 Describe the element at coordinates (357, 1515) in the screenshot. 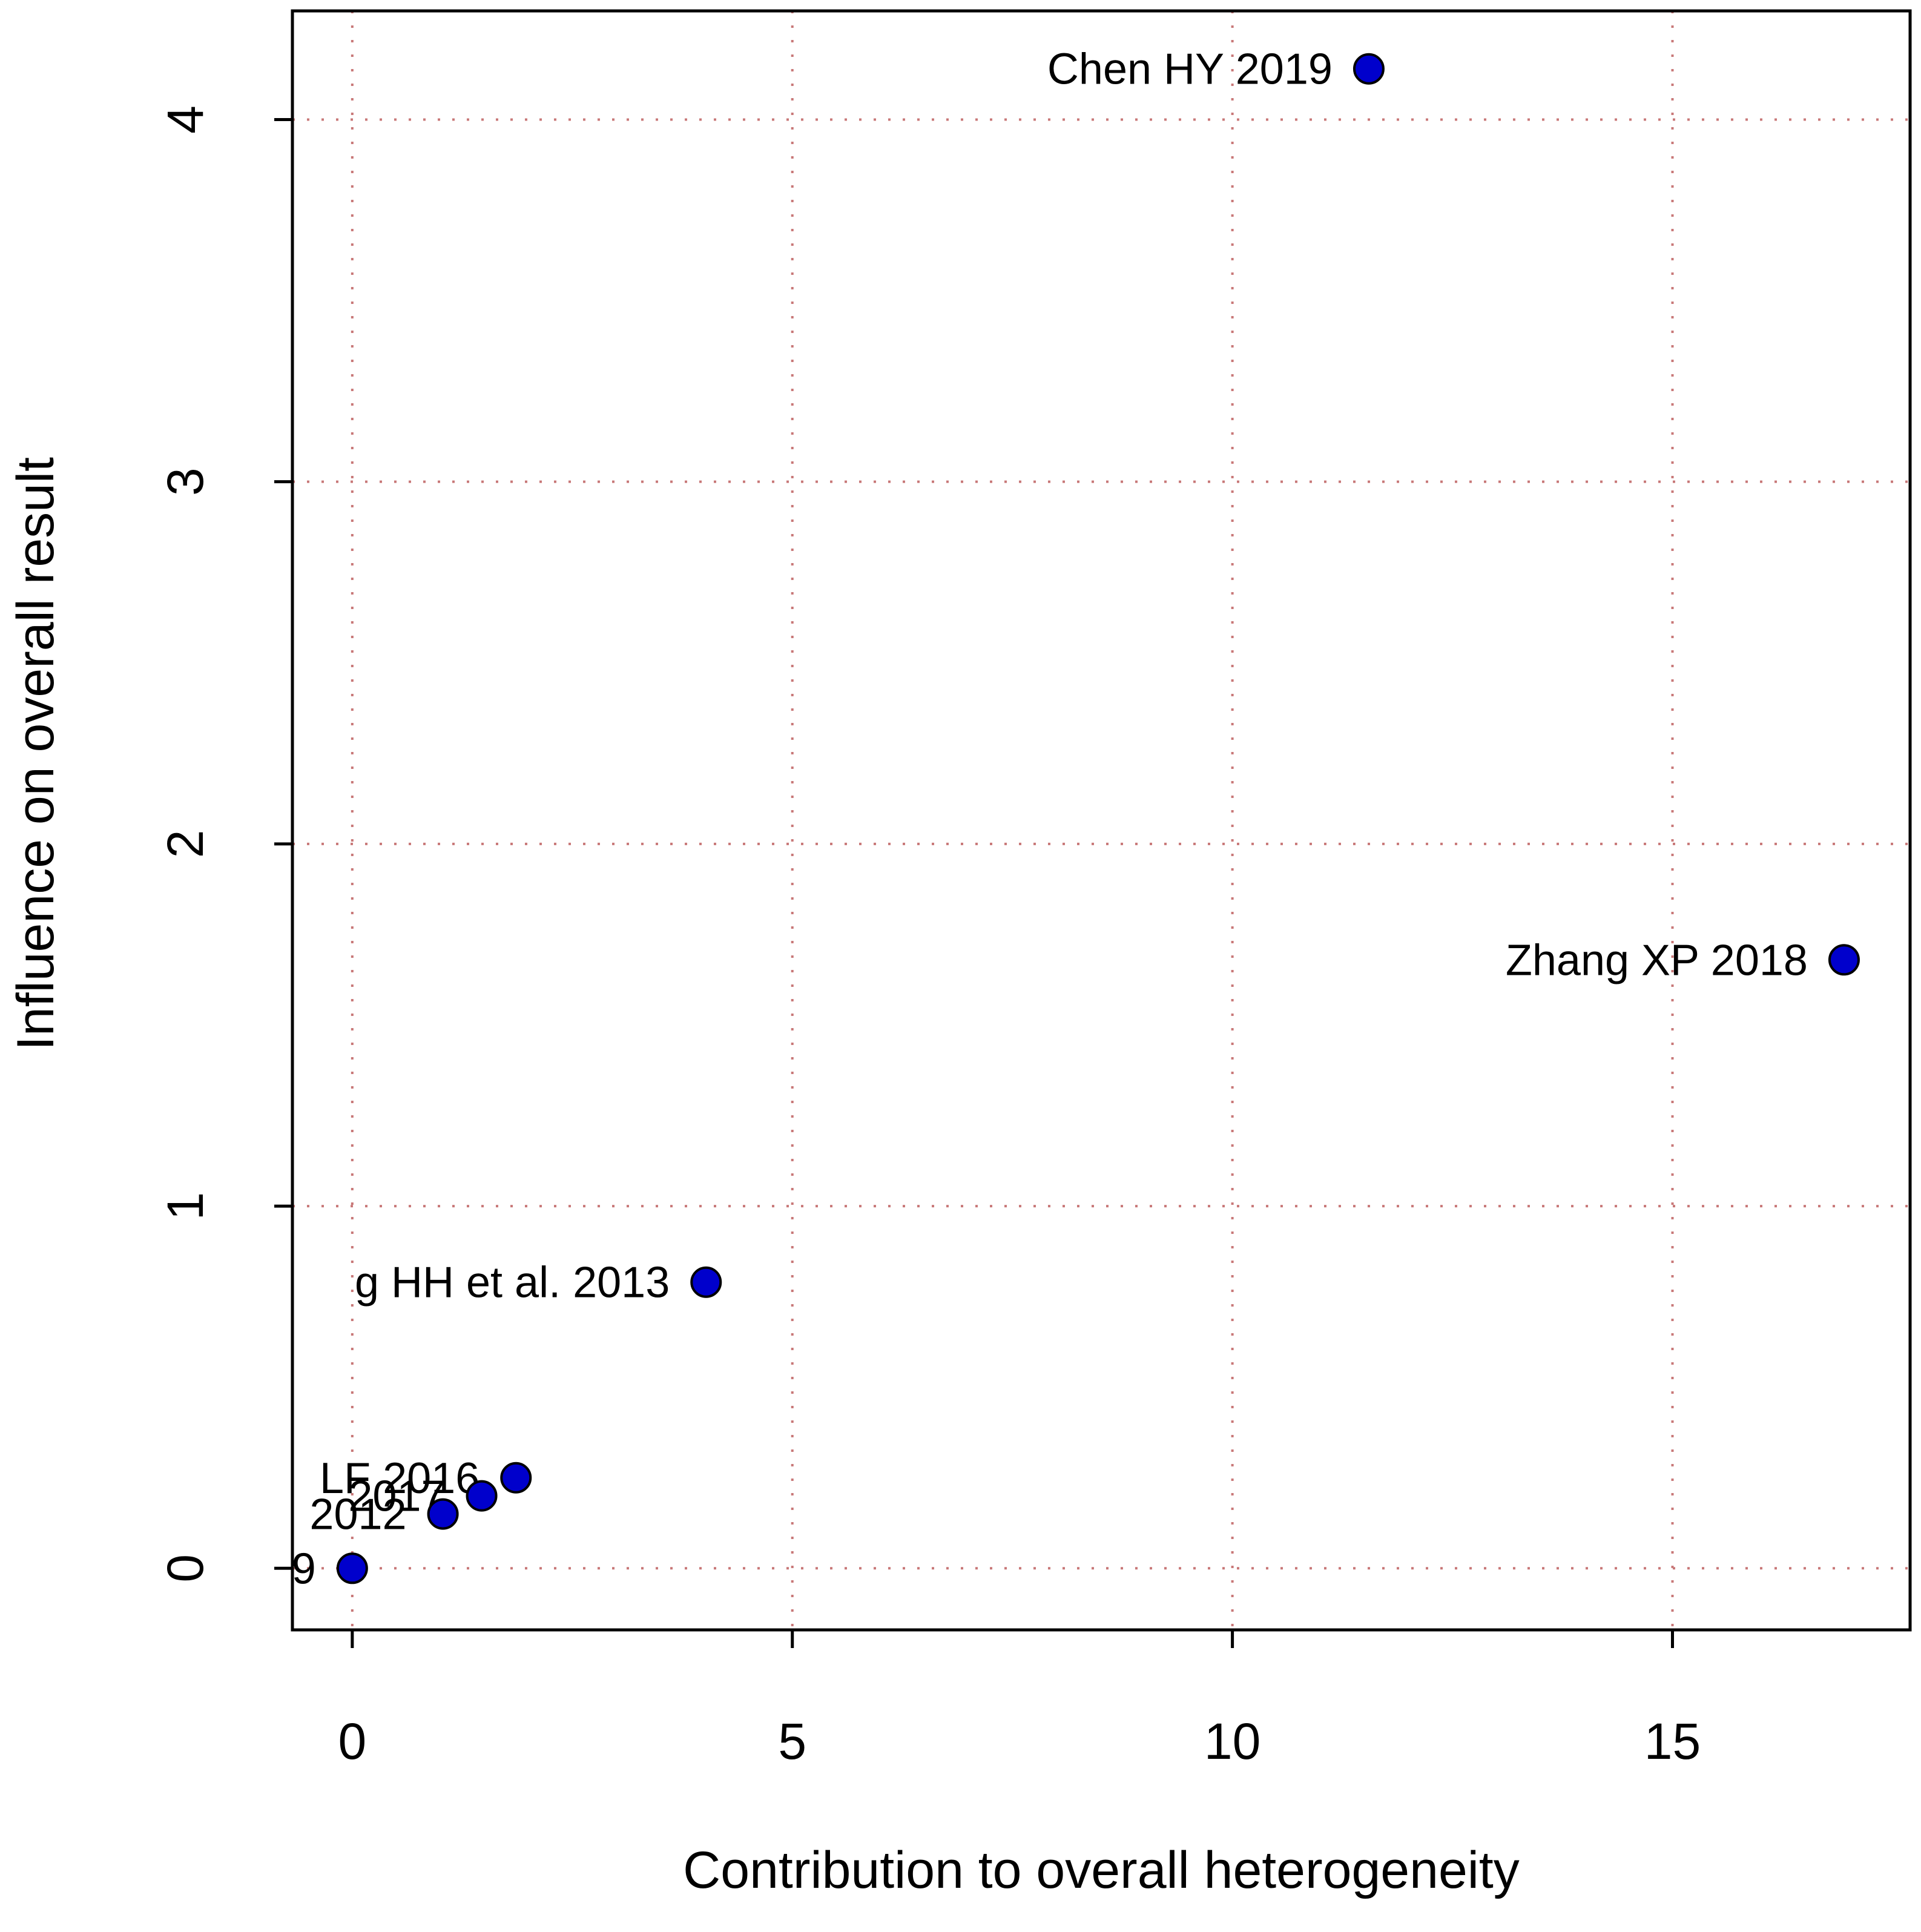

I see `point-label: 2012` at that location.